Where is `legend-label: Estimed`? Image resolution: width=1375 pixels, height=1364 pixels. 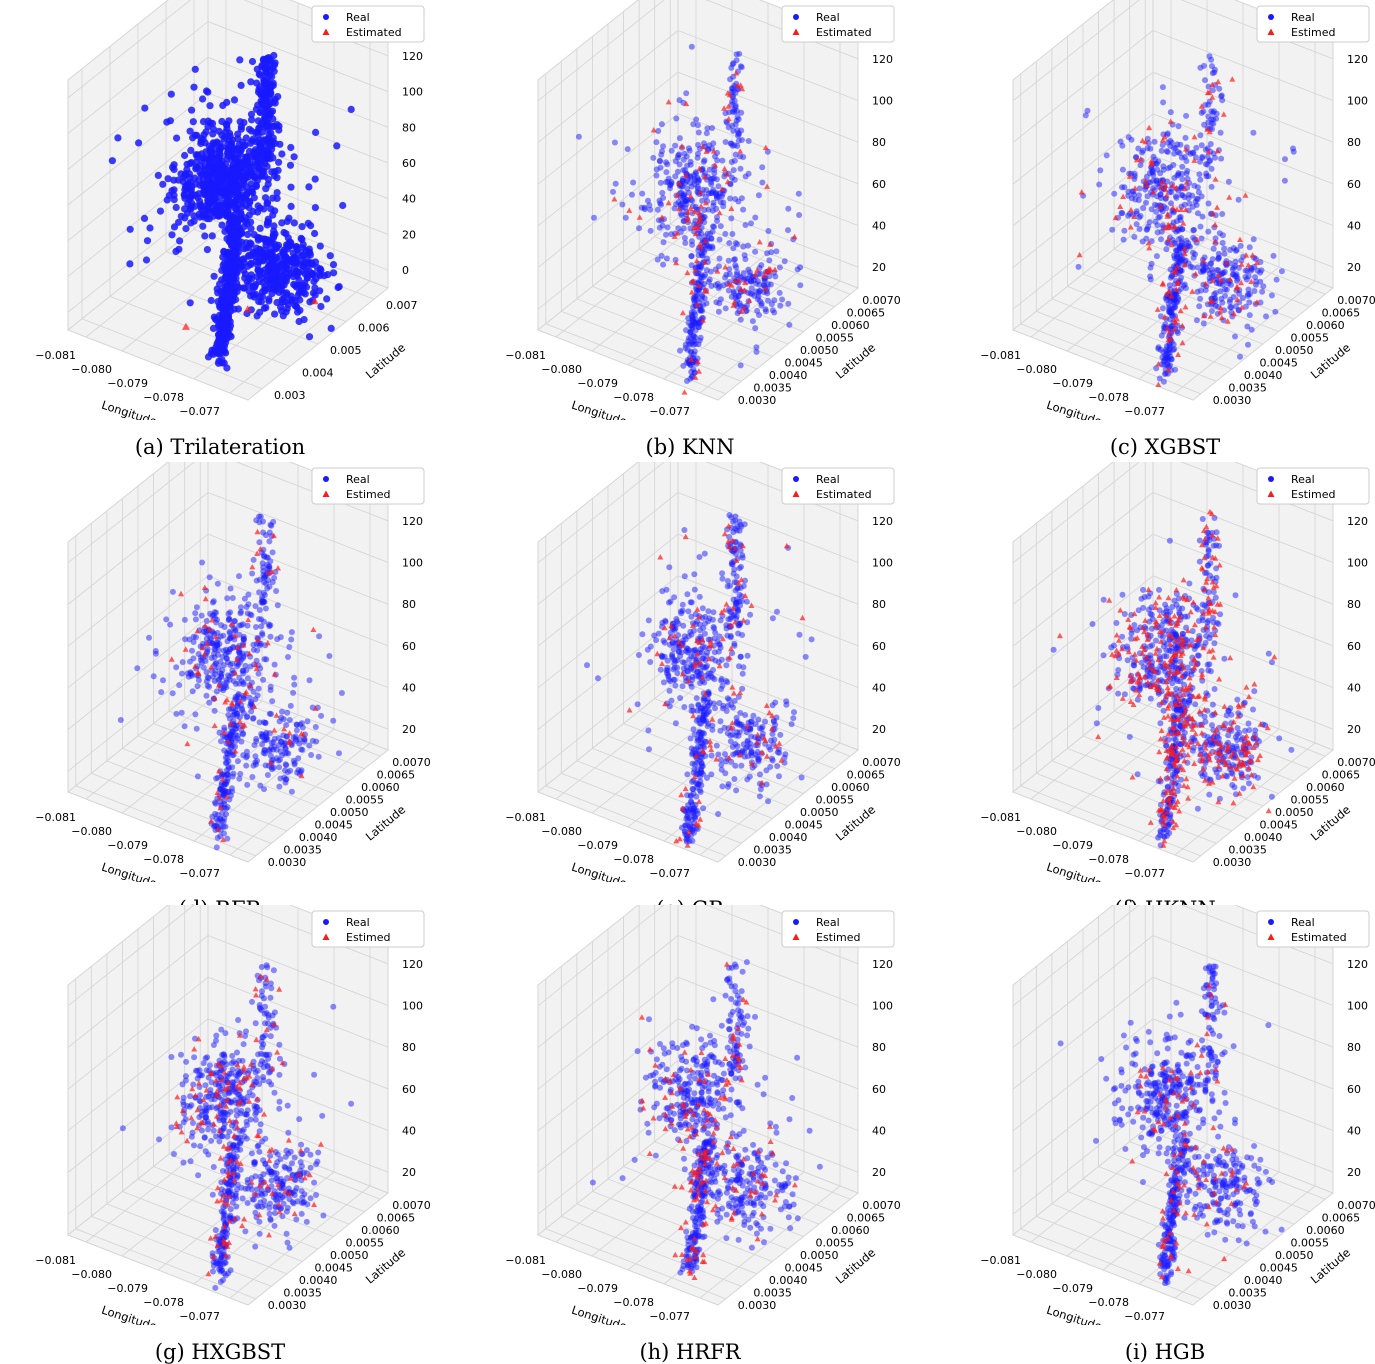 legend-label: Estimed is located at coordinates (1313, 32).